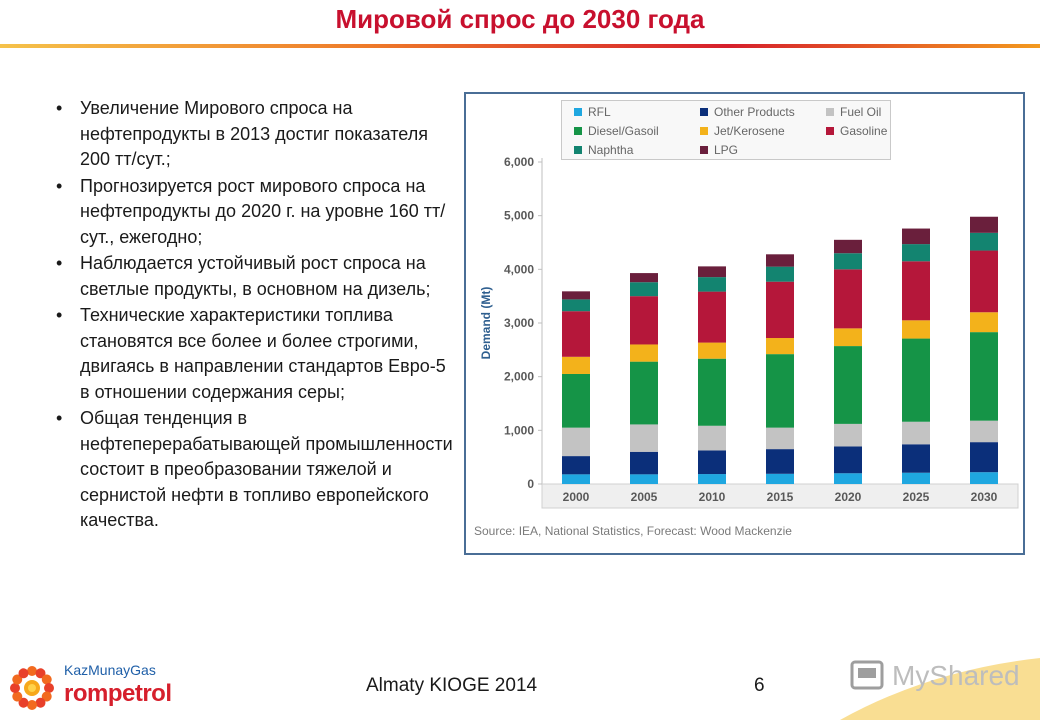 The image size is (1040, 720). What do you see at coordinates (110, 670) in the screenshot?
I see `logo-kazmunaygas: KazMunayGas` at bounding box center [110, 670].